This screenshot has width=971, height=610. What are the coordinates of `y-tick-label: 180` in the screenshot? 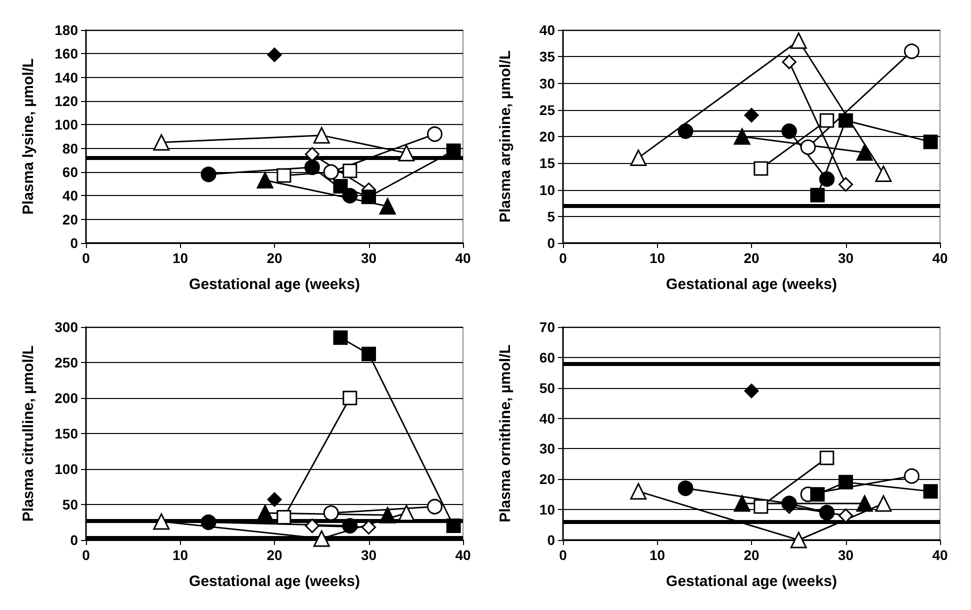 It's located at (66, 30).